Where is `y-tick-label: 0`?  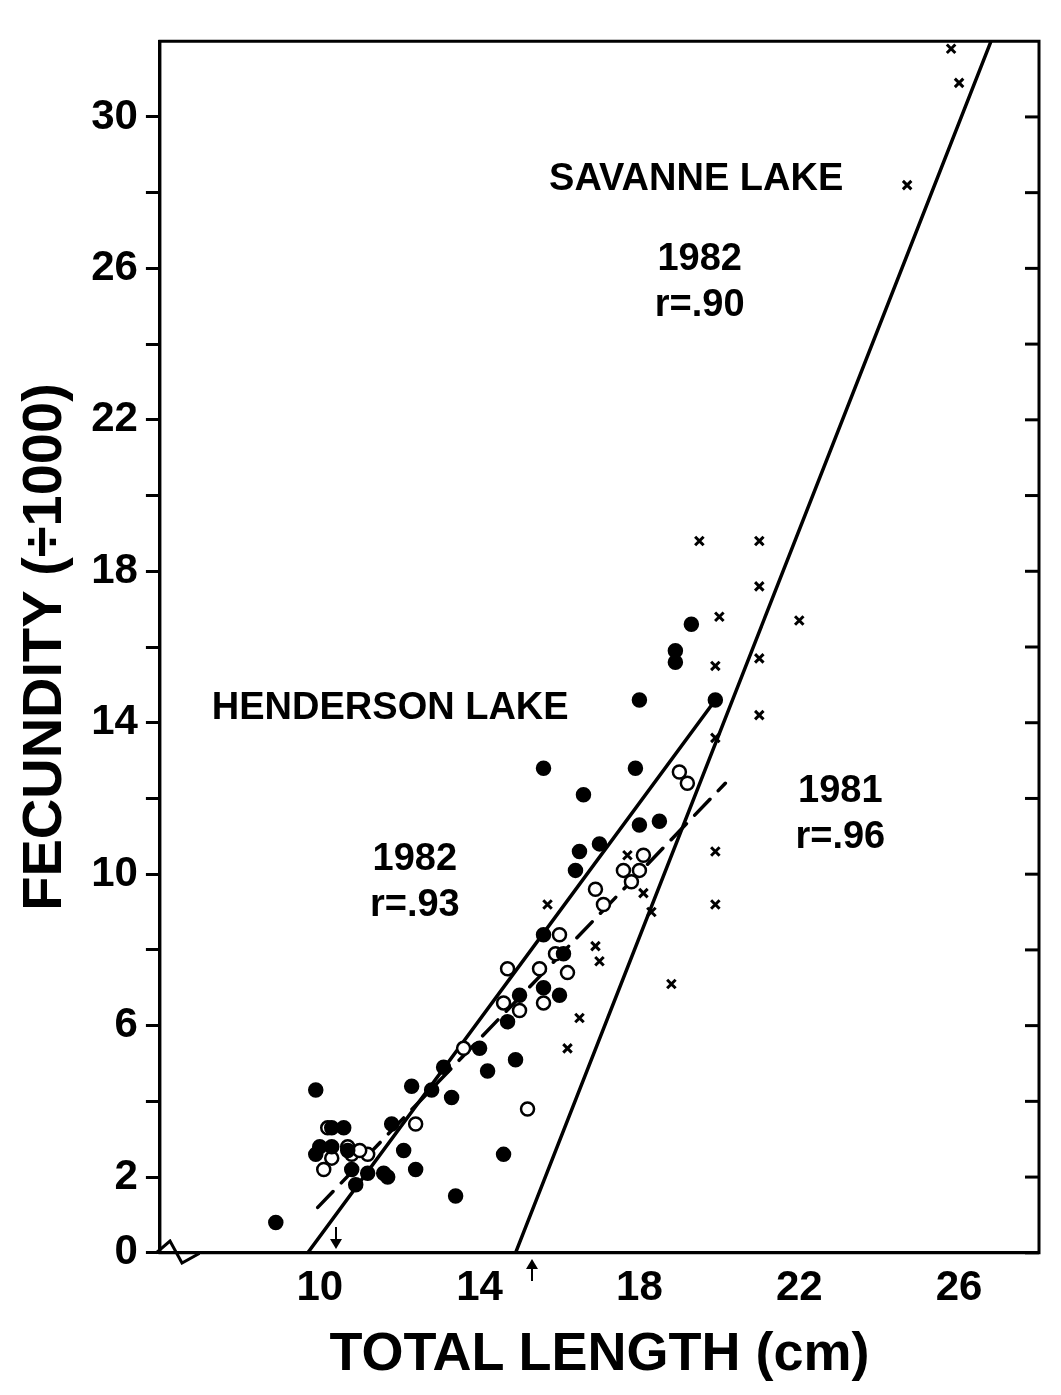
y-tick-label: 0 is located at coordinates (126, 1250).